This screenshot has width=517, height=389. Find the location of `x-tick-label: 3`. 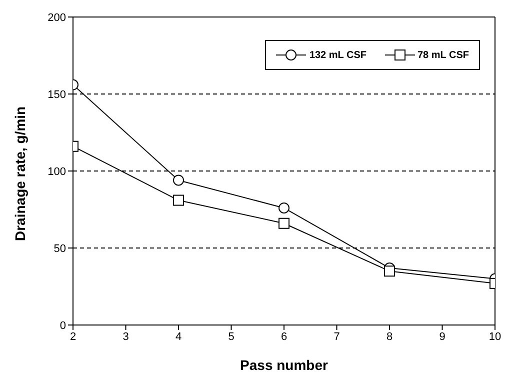

x-tick-label: 3 is located at coordinates (125, 336).